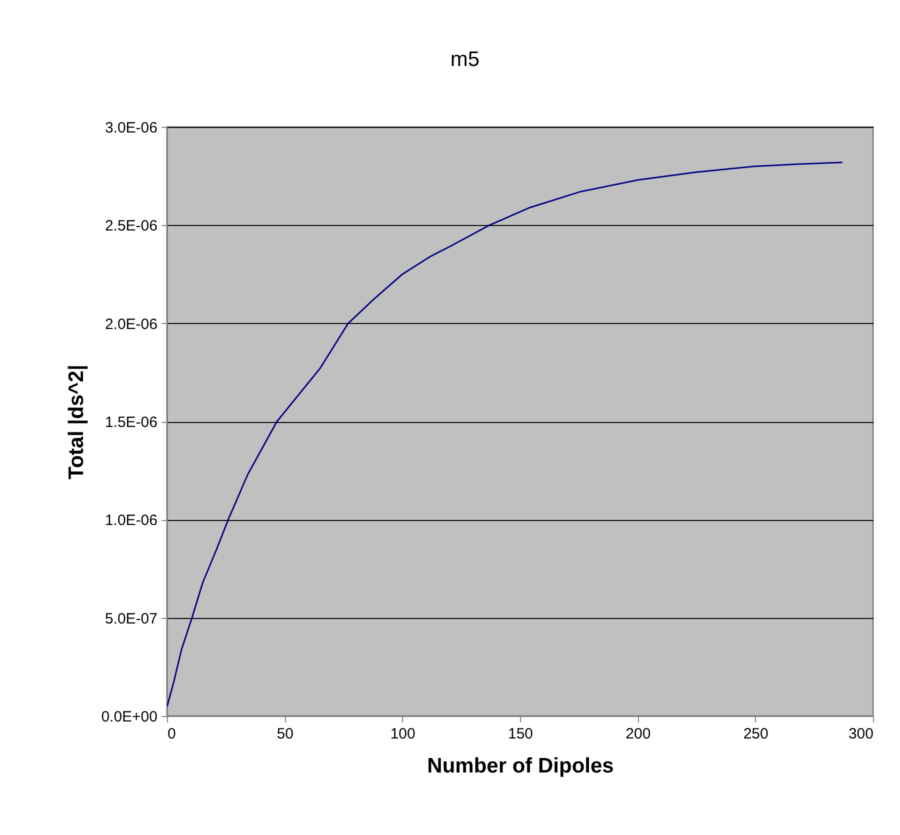 The width and height of the screenshot is (900, 835). What do you see at coordinates (285, 734) in the screenshot?
I see `x-tick-label: 50` at bounding box center [285, 734].